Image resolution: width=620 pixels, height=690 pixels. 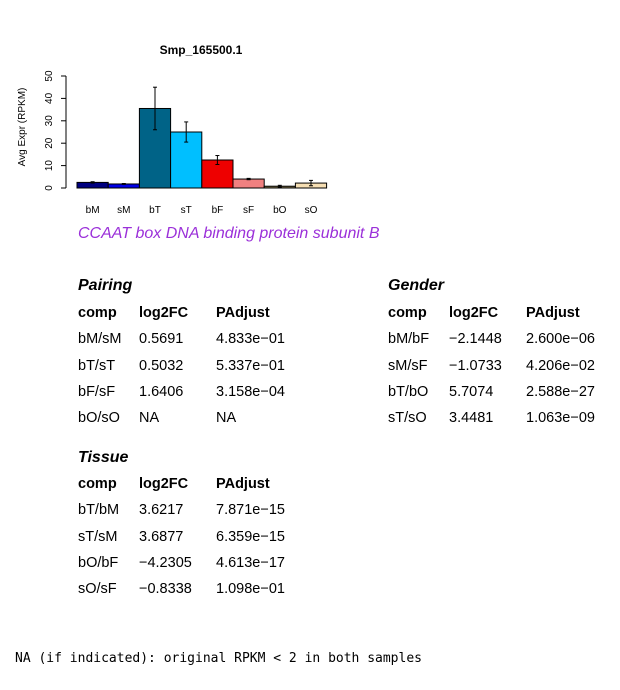 I want to click on table-cell: 2.588e−27, so click(x=560, y=391).